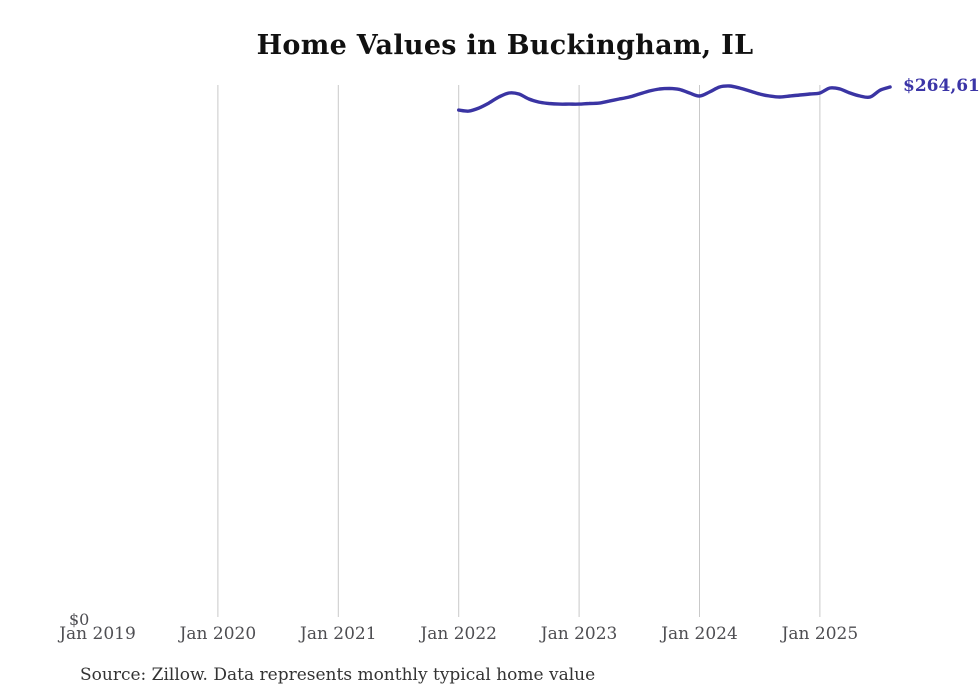 The image size is (980, 699). I want to click on x-tick-label-jan-2019: Jan 2019, so click(97, 634).